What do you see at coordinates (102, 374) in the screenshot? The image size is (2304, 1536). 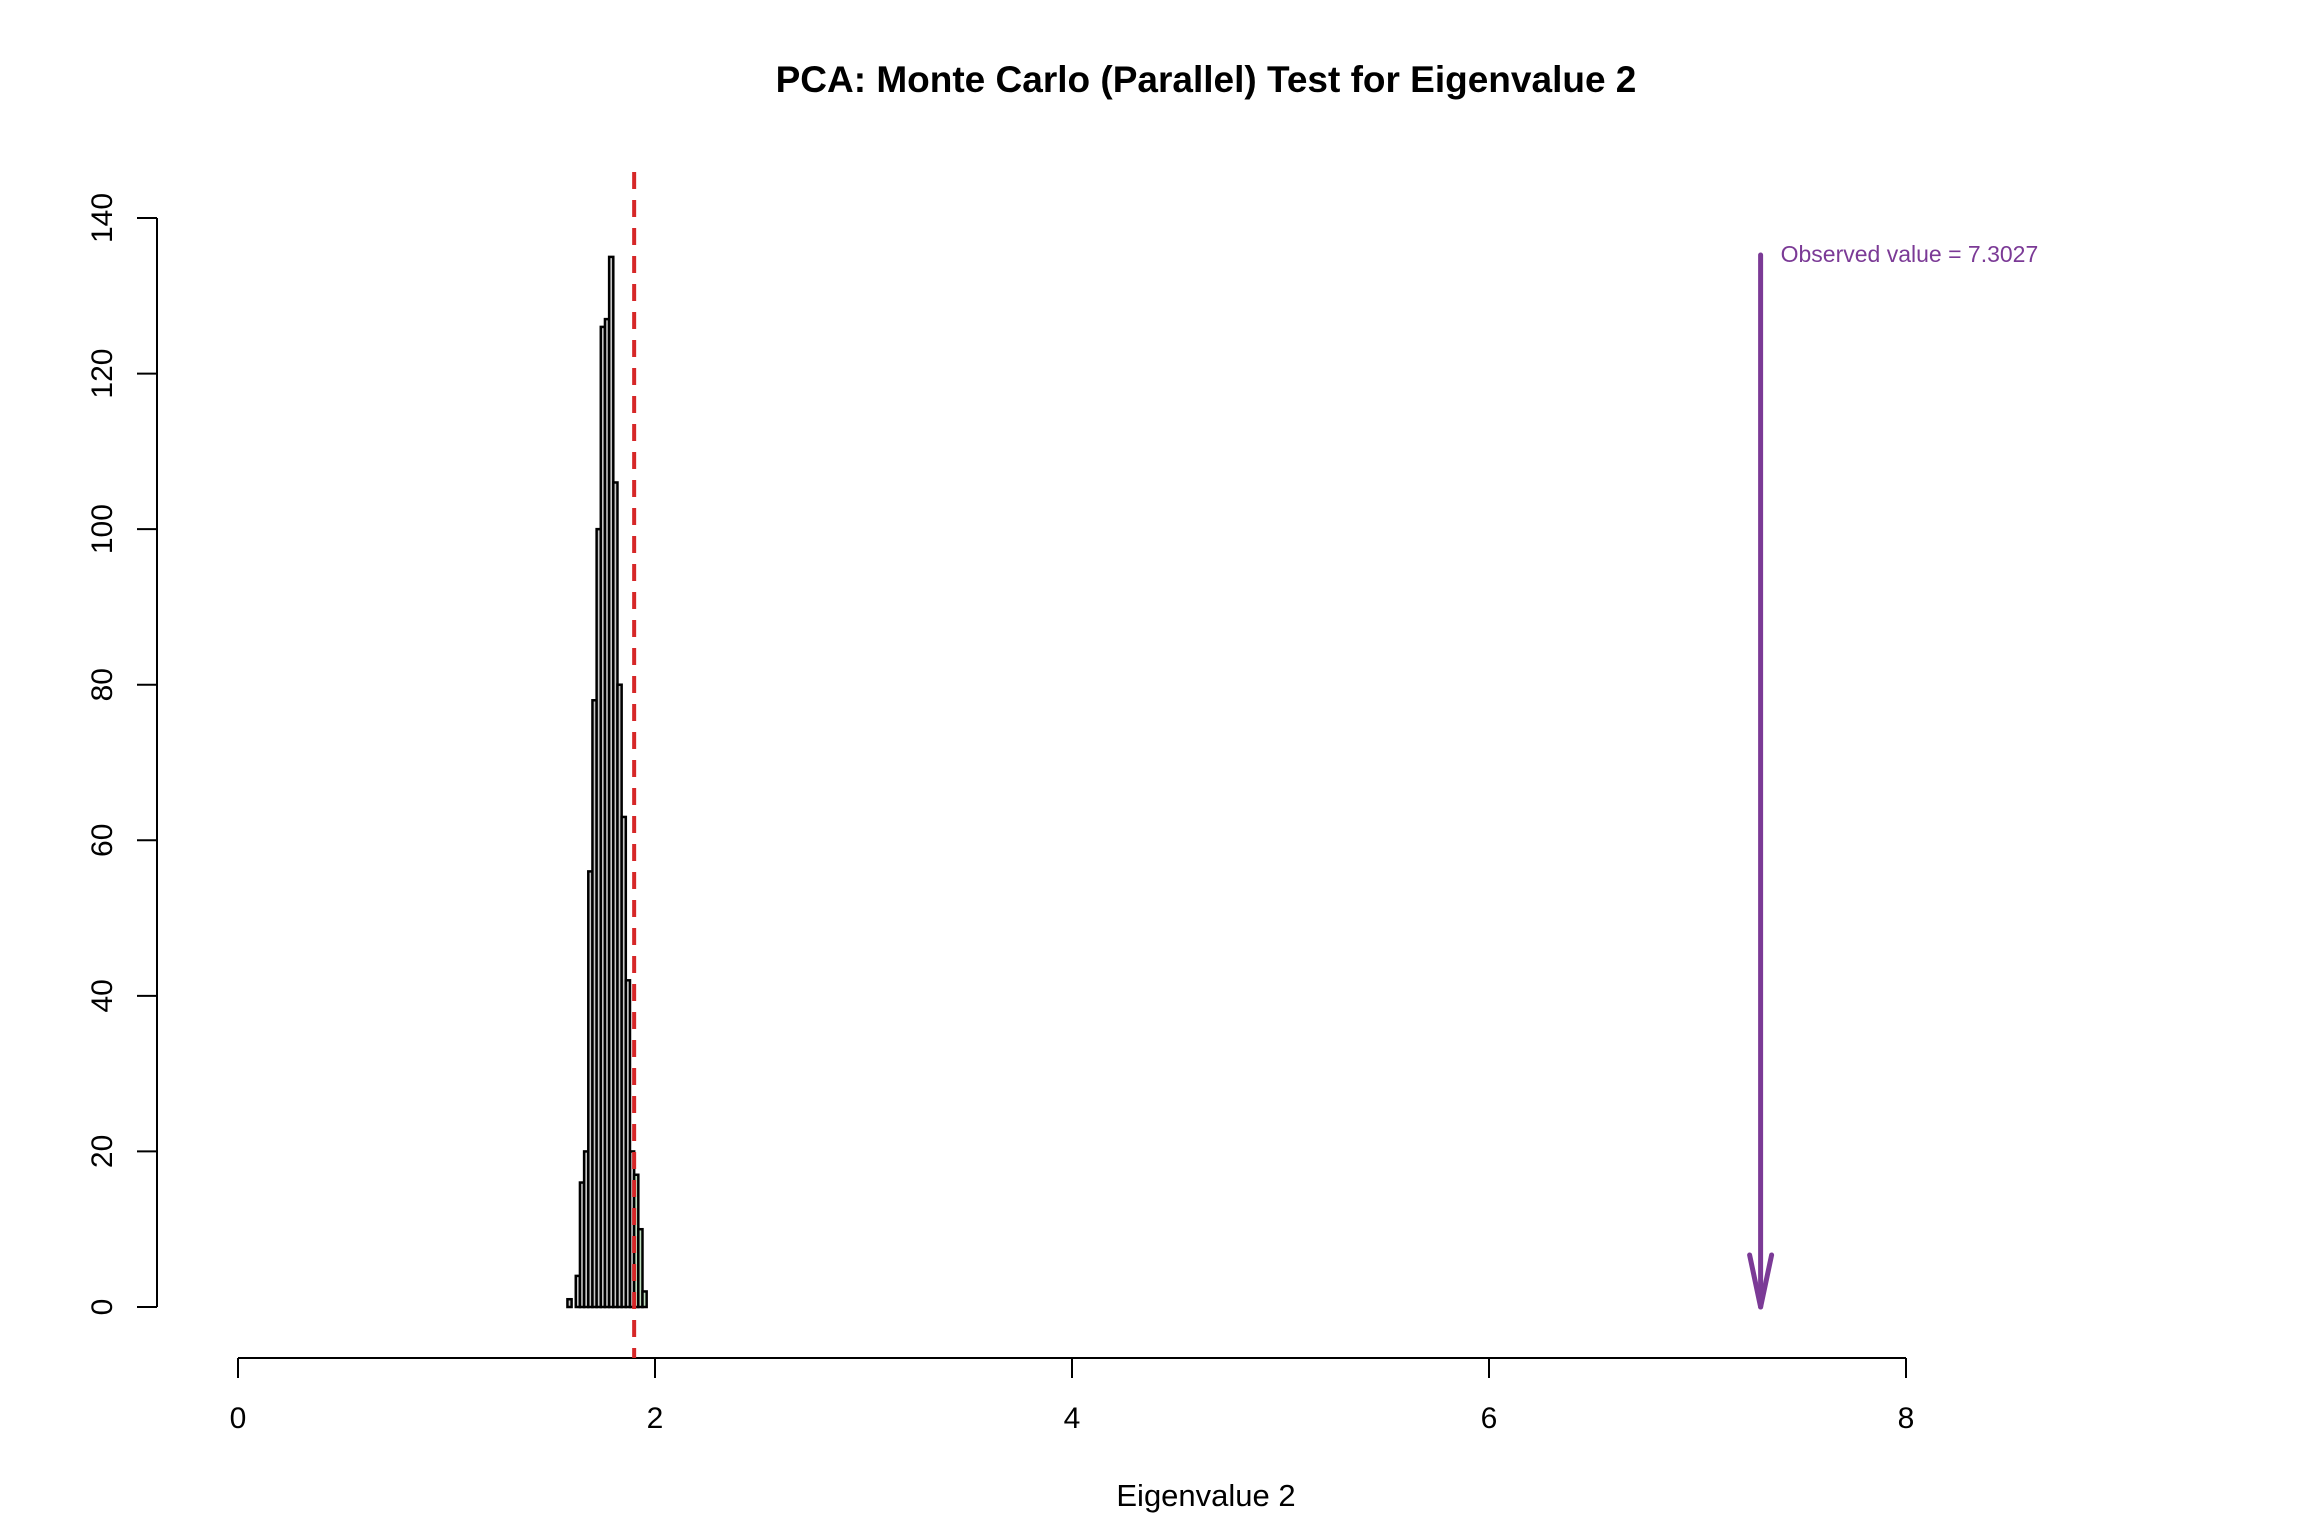 I see `y-tick-label: 120` at bounding box center [102, 374].